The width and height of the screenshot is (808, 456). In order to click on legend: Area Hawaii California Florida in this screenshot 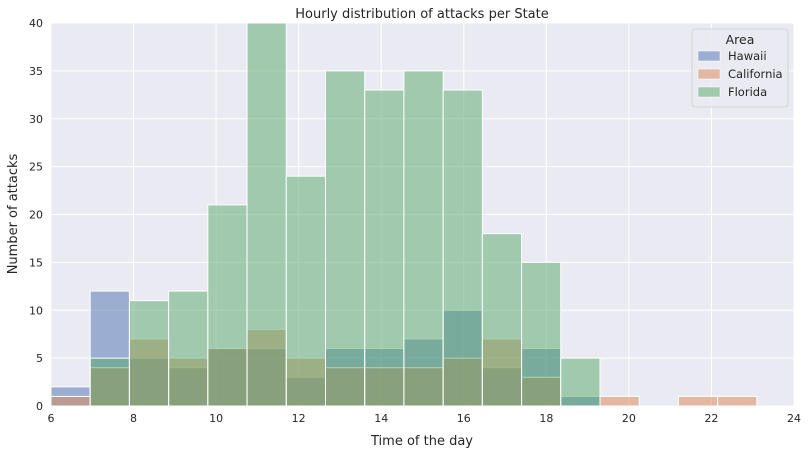, I will do `click(740, 68)`.